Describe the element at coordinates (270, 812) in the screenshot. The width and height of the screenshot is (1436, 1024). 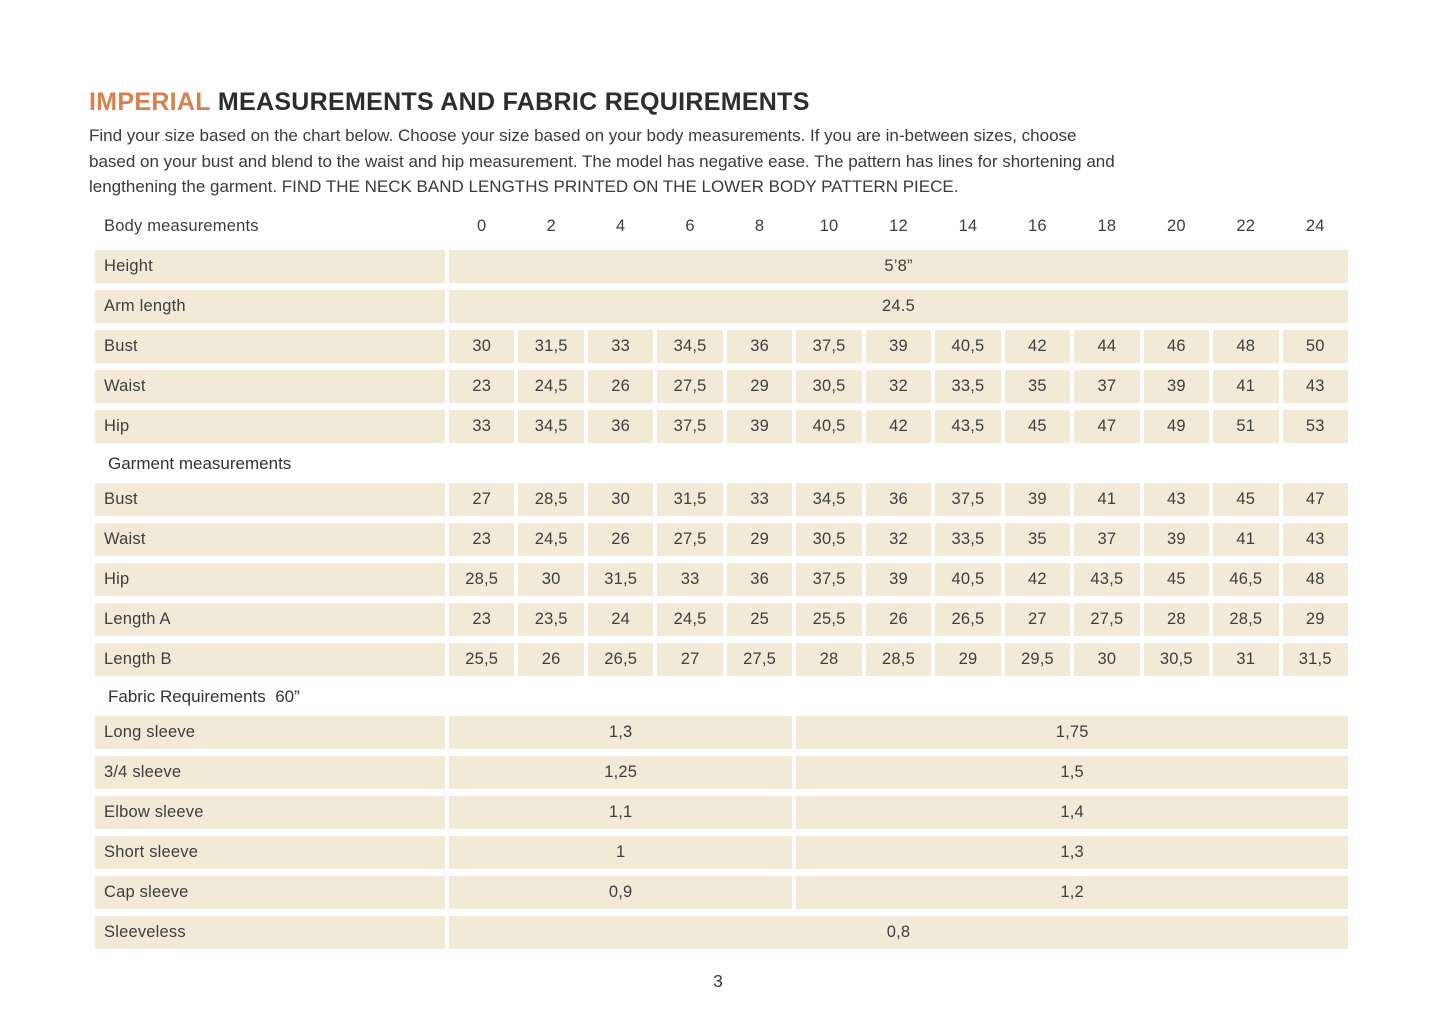
I see `row-label: Elbow sleeve` at that location.